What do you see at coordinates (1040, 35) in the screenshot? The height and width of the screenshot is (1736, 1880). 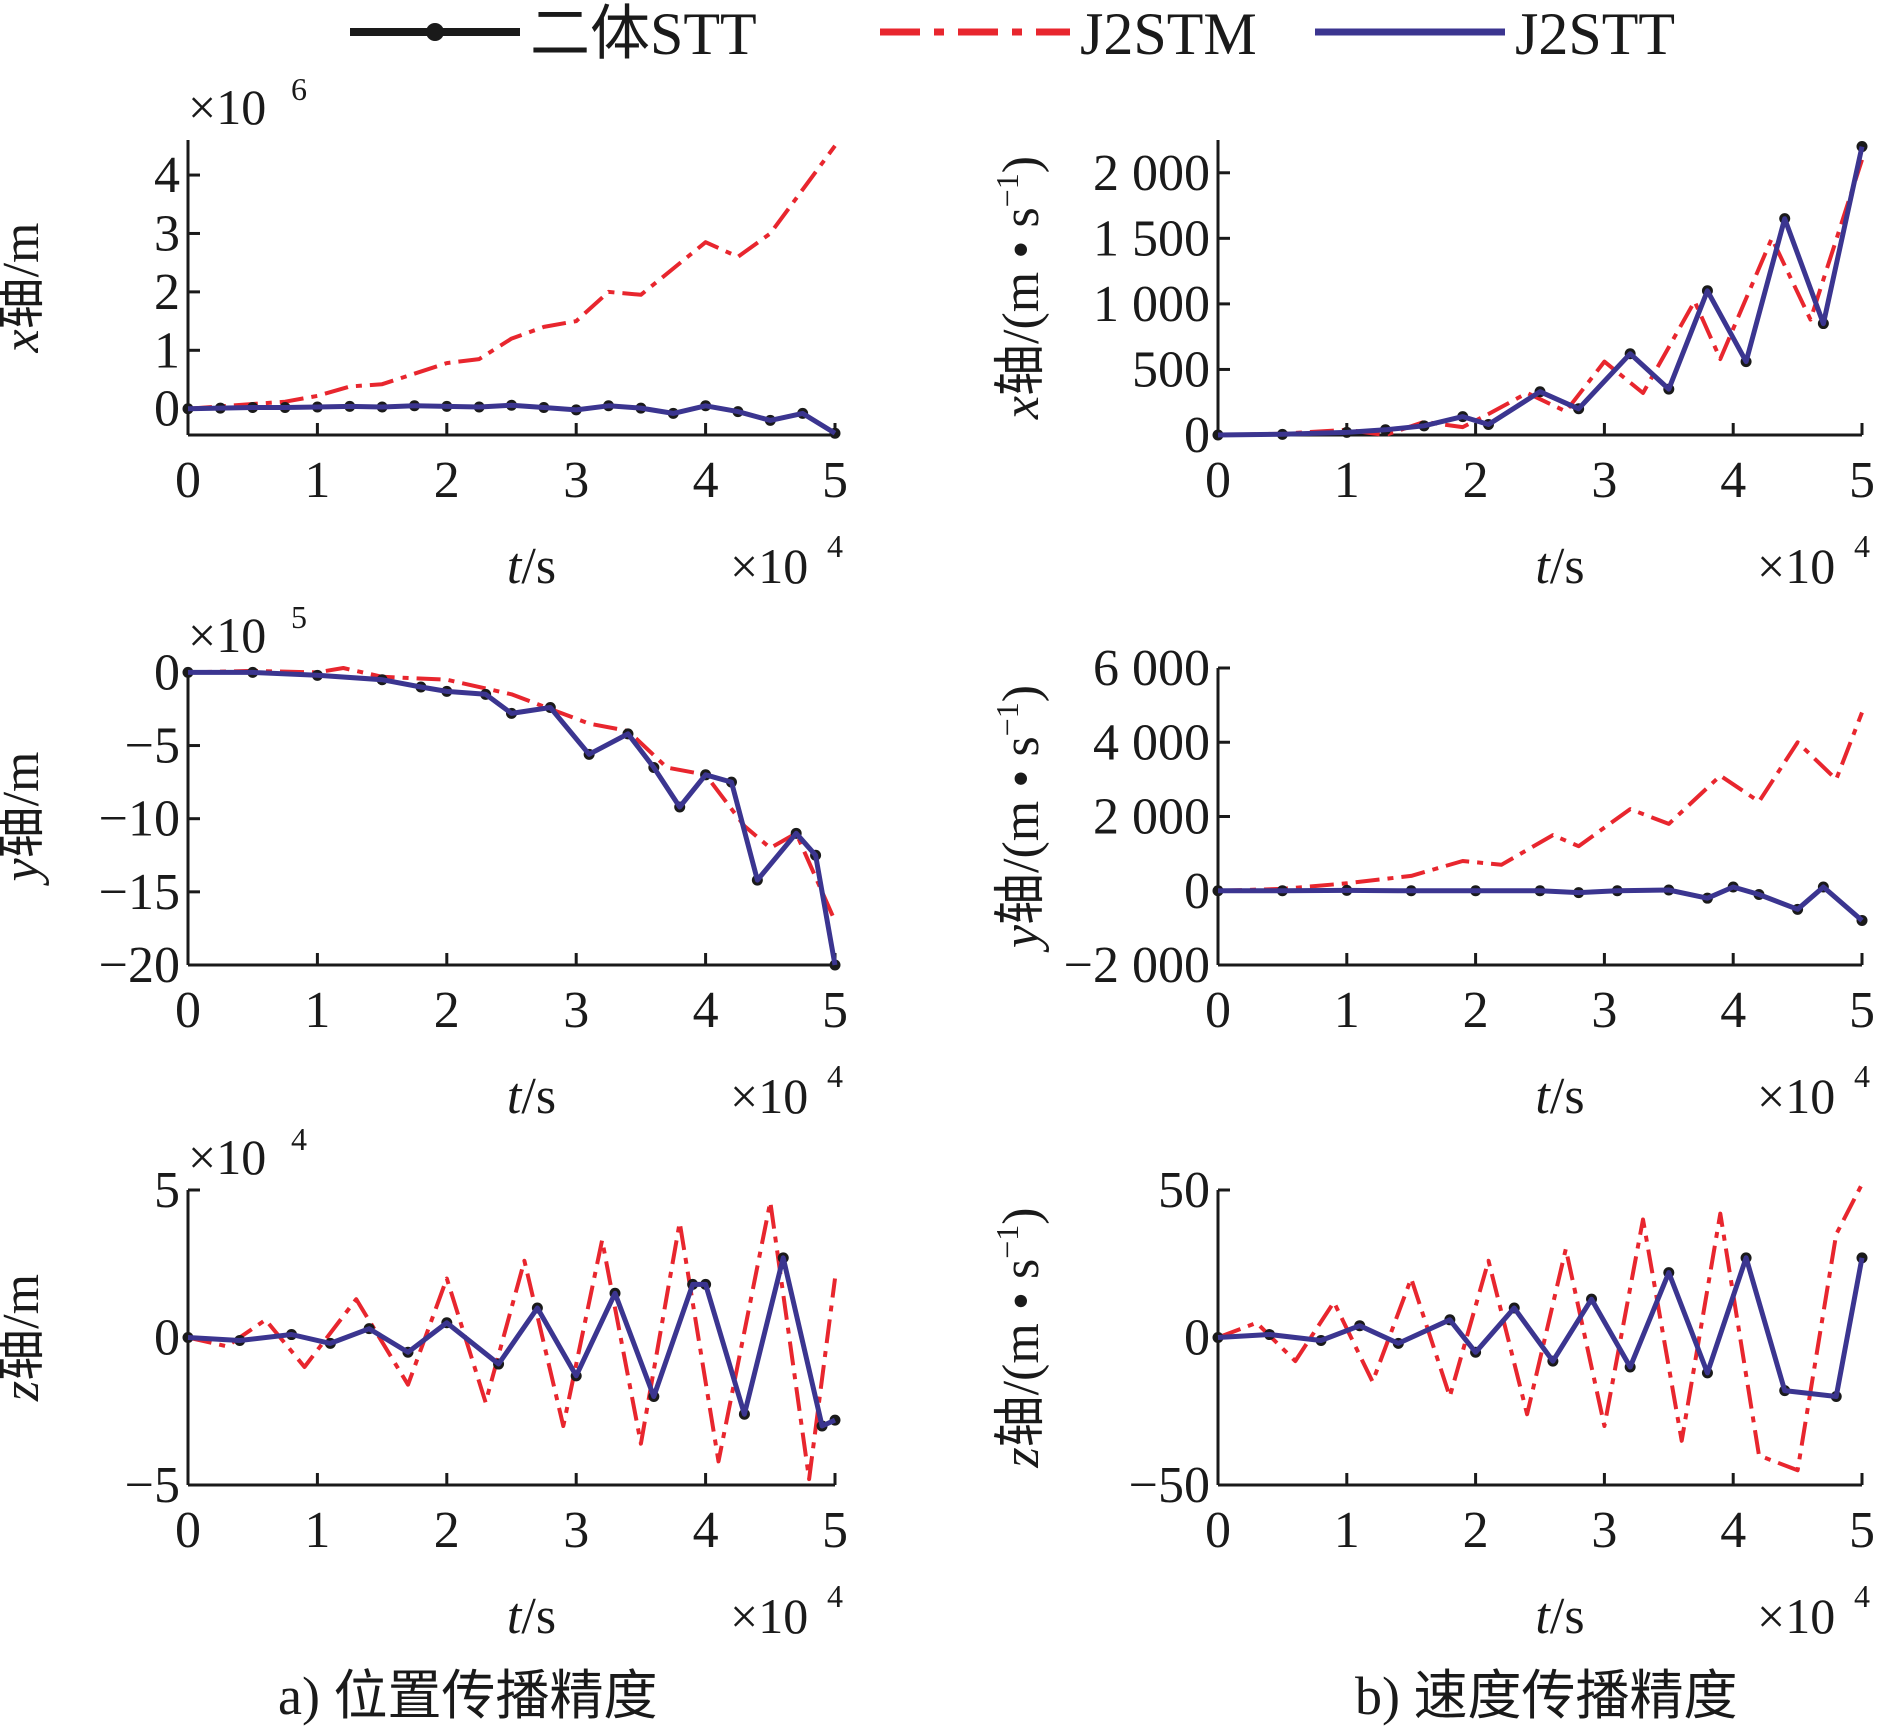 I see `legend: 二体STT J2STM J2STT` at bounding box center [1040, 35].